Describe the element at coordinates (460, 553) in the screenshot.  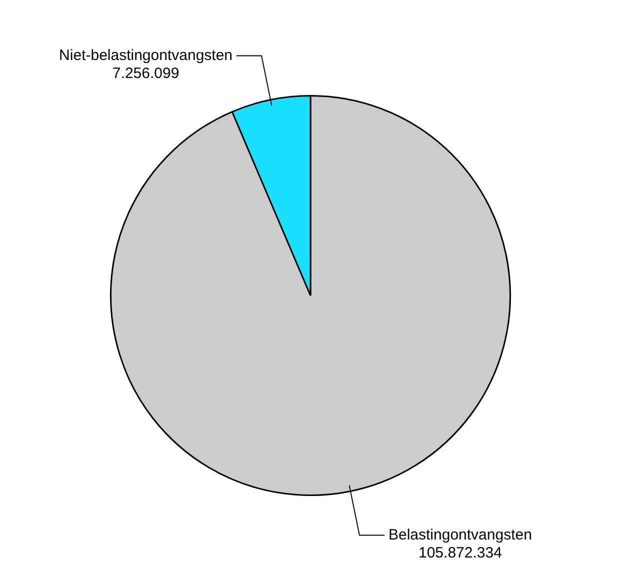
I see `data-label: 105.872.334` at that location.